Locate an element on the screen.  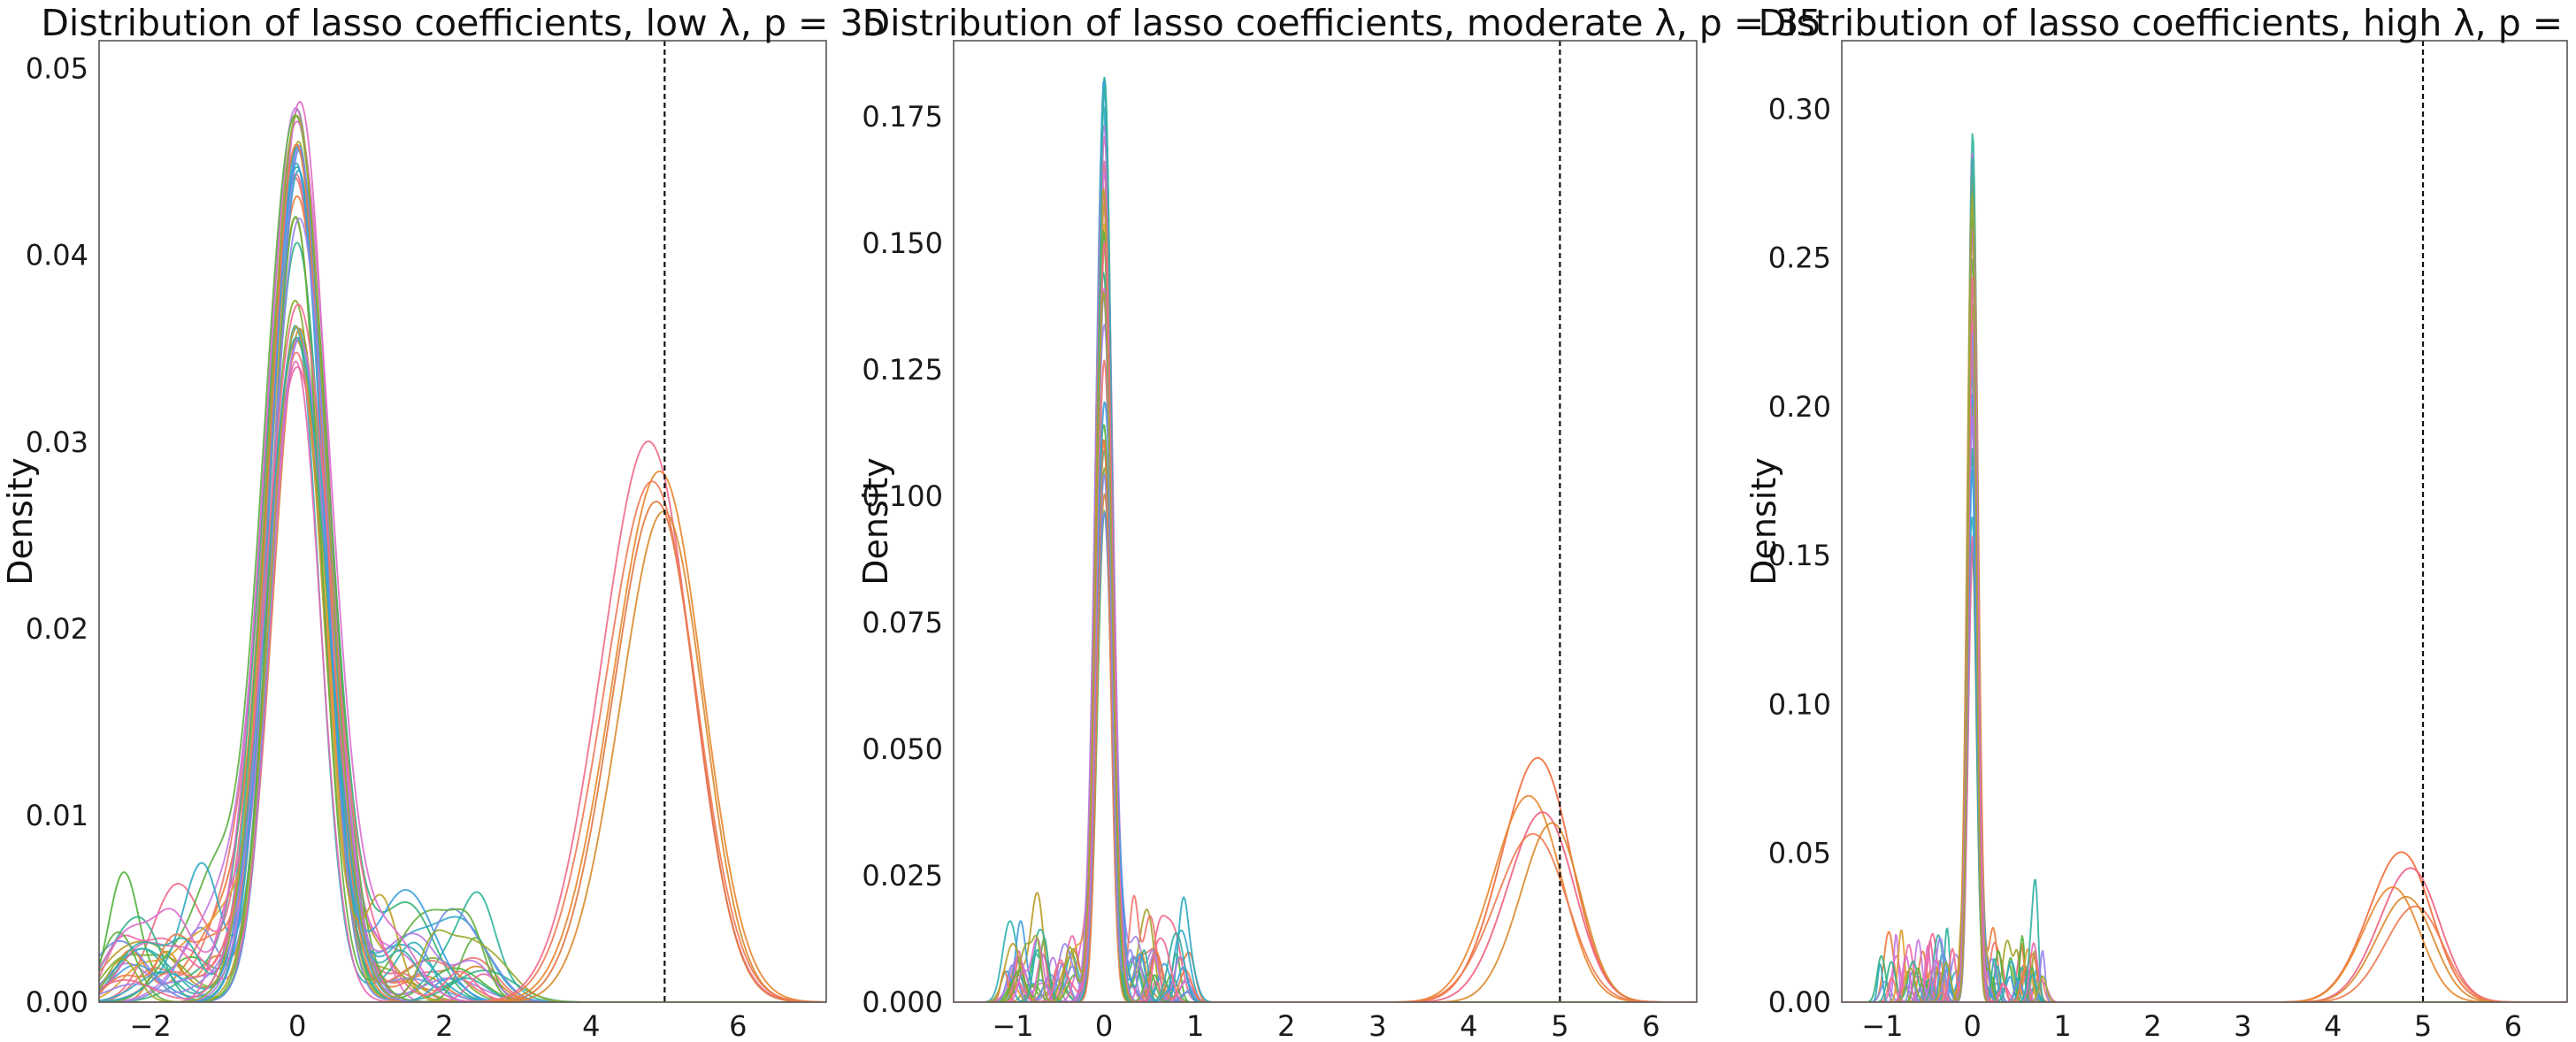
y-tick-label: 0.025 is located at coordinates (902, 876).